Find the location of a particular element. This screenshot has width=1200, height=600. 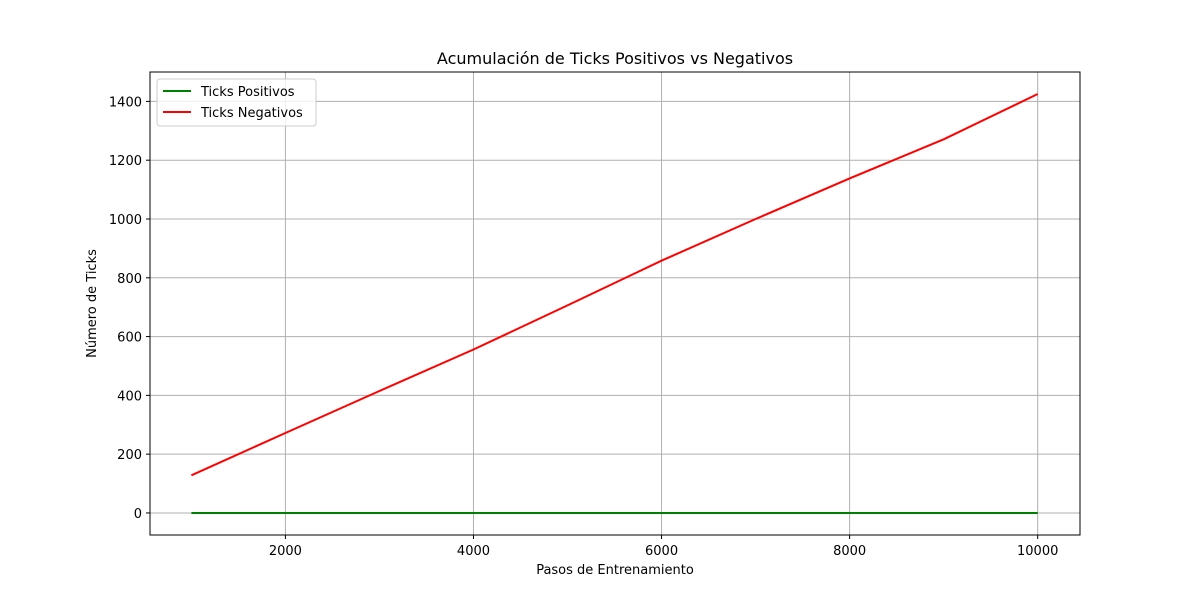

legend-box is located at coordinates (236, 102).